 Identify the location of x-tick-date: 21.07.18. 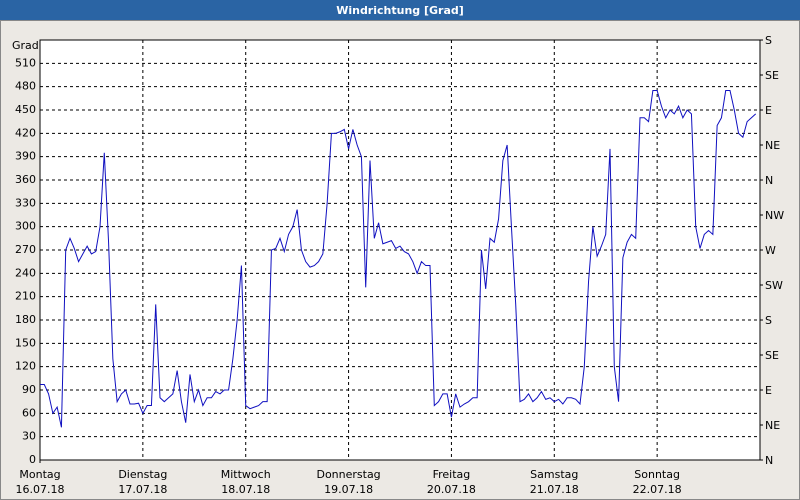
(554, 489).